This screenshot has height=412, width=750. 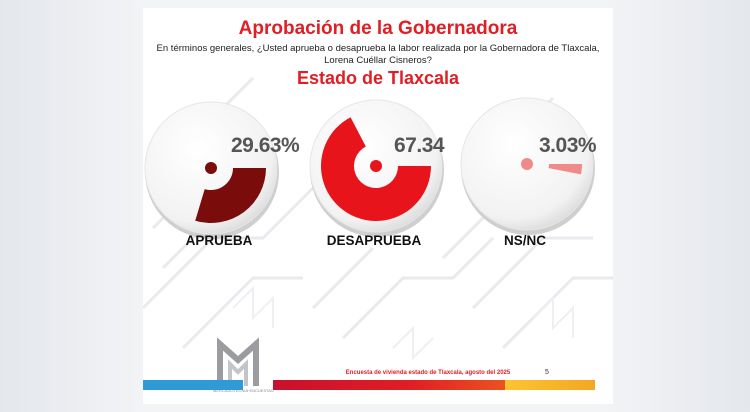 What do you see at coordinates (243, 390) in the screenshot?
I see `logo-caption: MERCADOTECNIA·ENCUESTAS` at bounding box center [243, 390].